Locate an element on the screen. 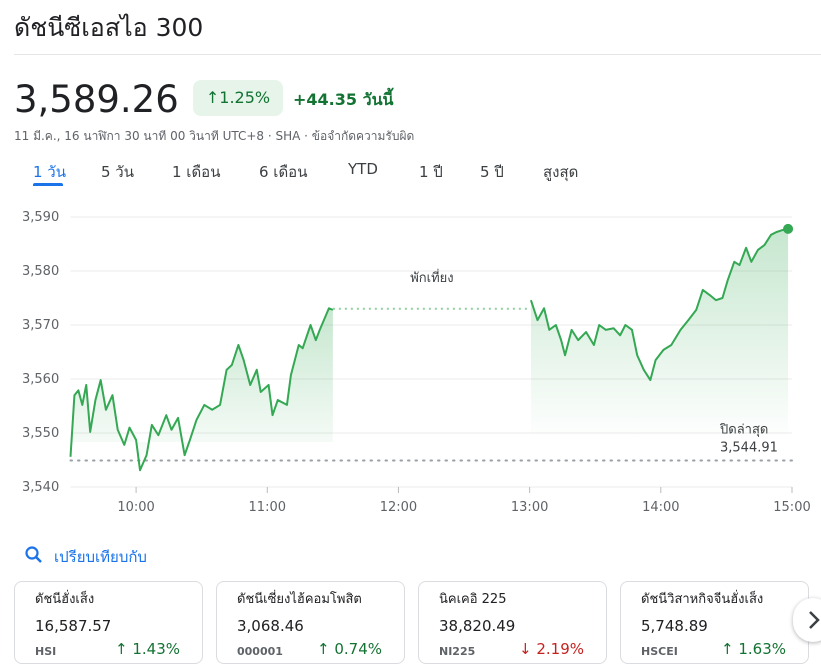  price: 3,589.26 is located at coordinates (96, 99).